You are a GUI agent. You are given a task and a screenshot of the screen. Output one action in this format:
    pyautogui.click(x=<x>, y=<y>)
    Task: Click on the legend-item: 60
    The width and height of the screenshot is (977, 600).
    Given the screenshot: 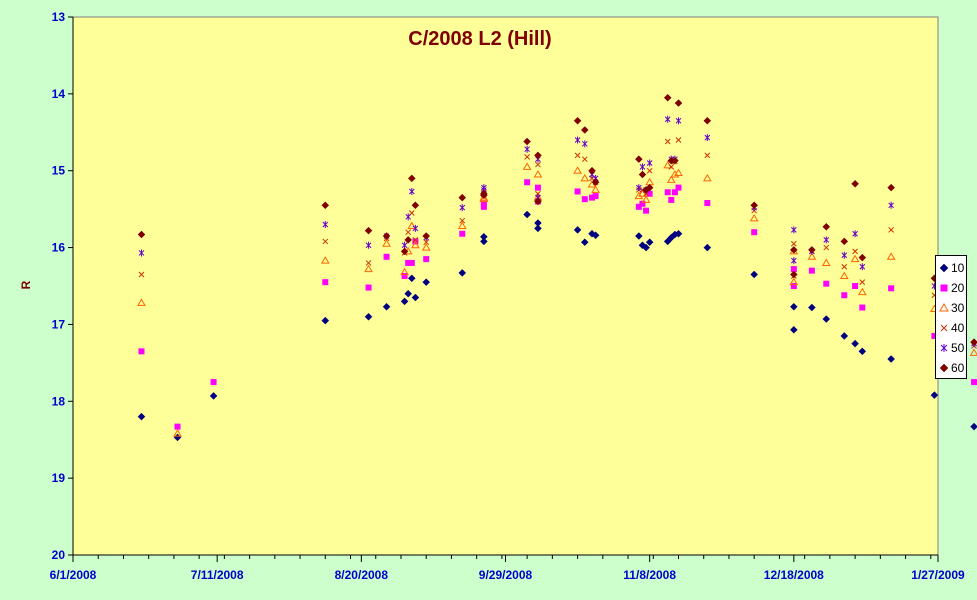 What is the action you would take?
    pyautogui.click(x=951, y=368)
    